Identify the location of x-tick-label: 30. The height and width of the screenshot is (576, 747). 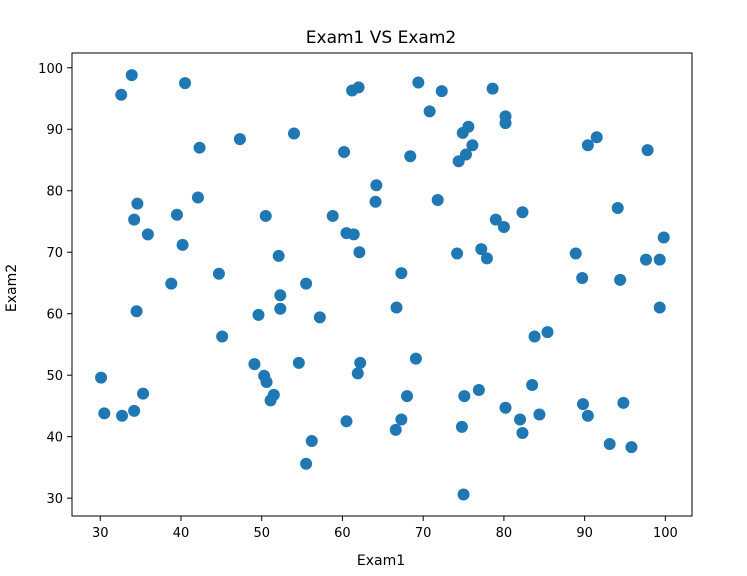
(100, 533).